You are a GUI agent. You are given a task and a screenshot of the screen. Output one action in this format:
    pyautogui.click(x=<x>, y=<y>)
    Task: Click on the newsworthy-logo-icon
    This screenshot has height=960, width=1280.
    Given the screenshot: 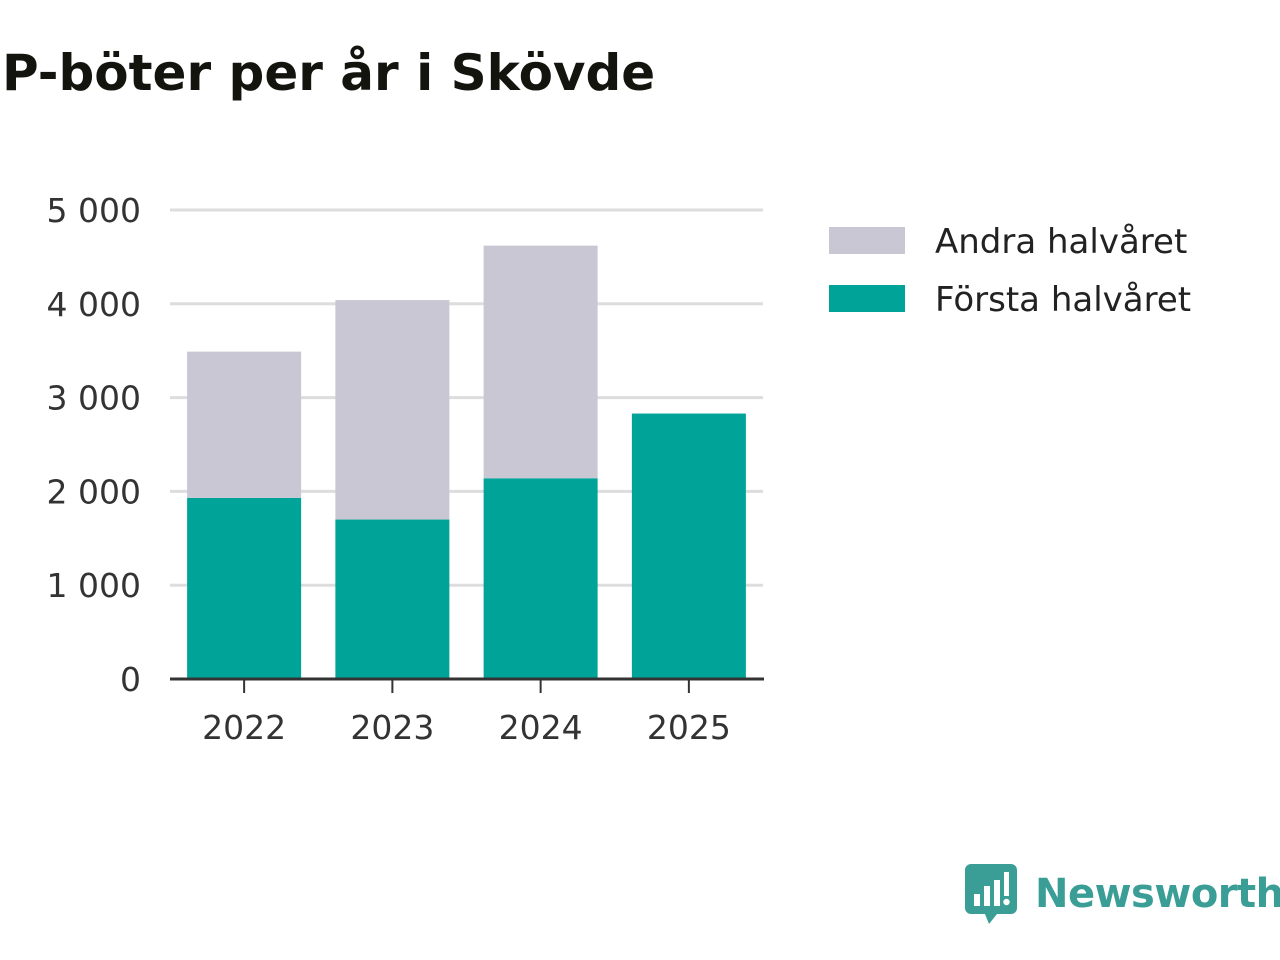 What is the action you would take?
    pyautogui.click(x=991, y=894)
    